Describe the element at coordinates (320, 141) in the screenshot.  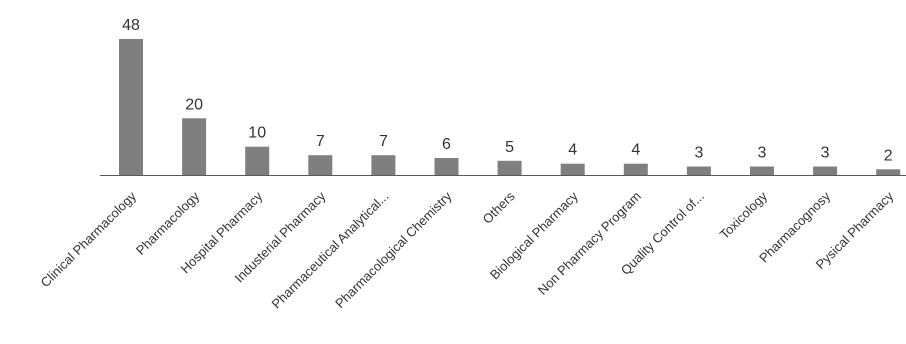
I see `data-label-3: 7` at that location.